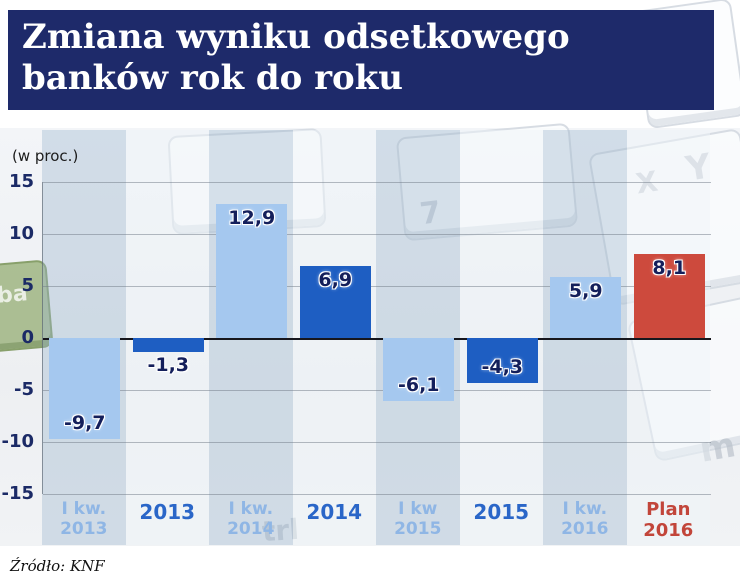 The height and width of the screenshot is (582, 740). What do you see at coordinates (21, 181) in the screenshot?
I see `y-axis-tick-label: 15` at bounding box center [21, 181].